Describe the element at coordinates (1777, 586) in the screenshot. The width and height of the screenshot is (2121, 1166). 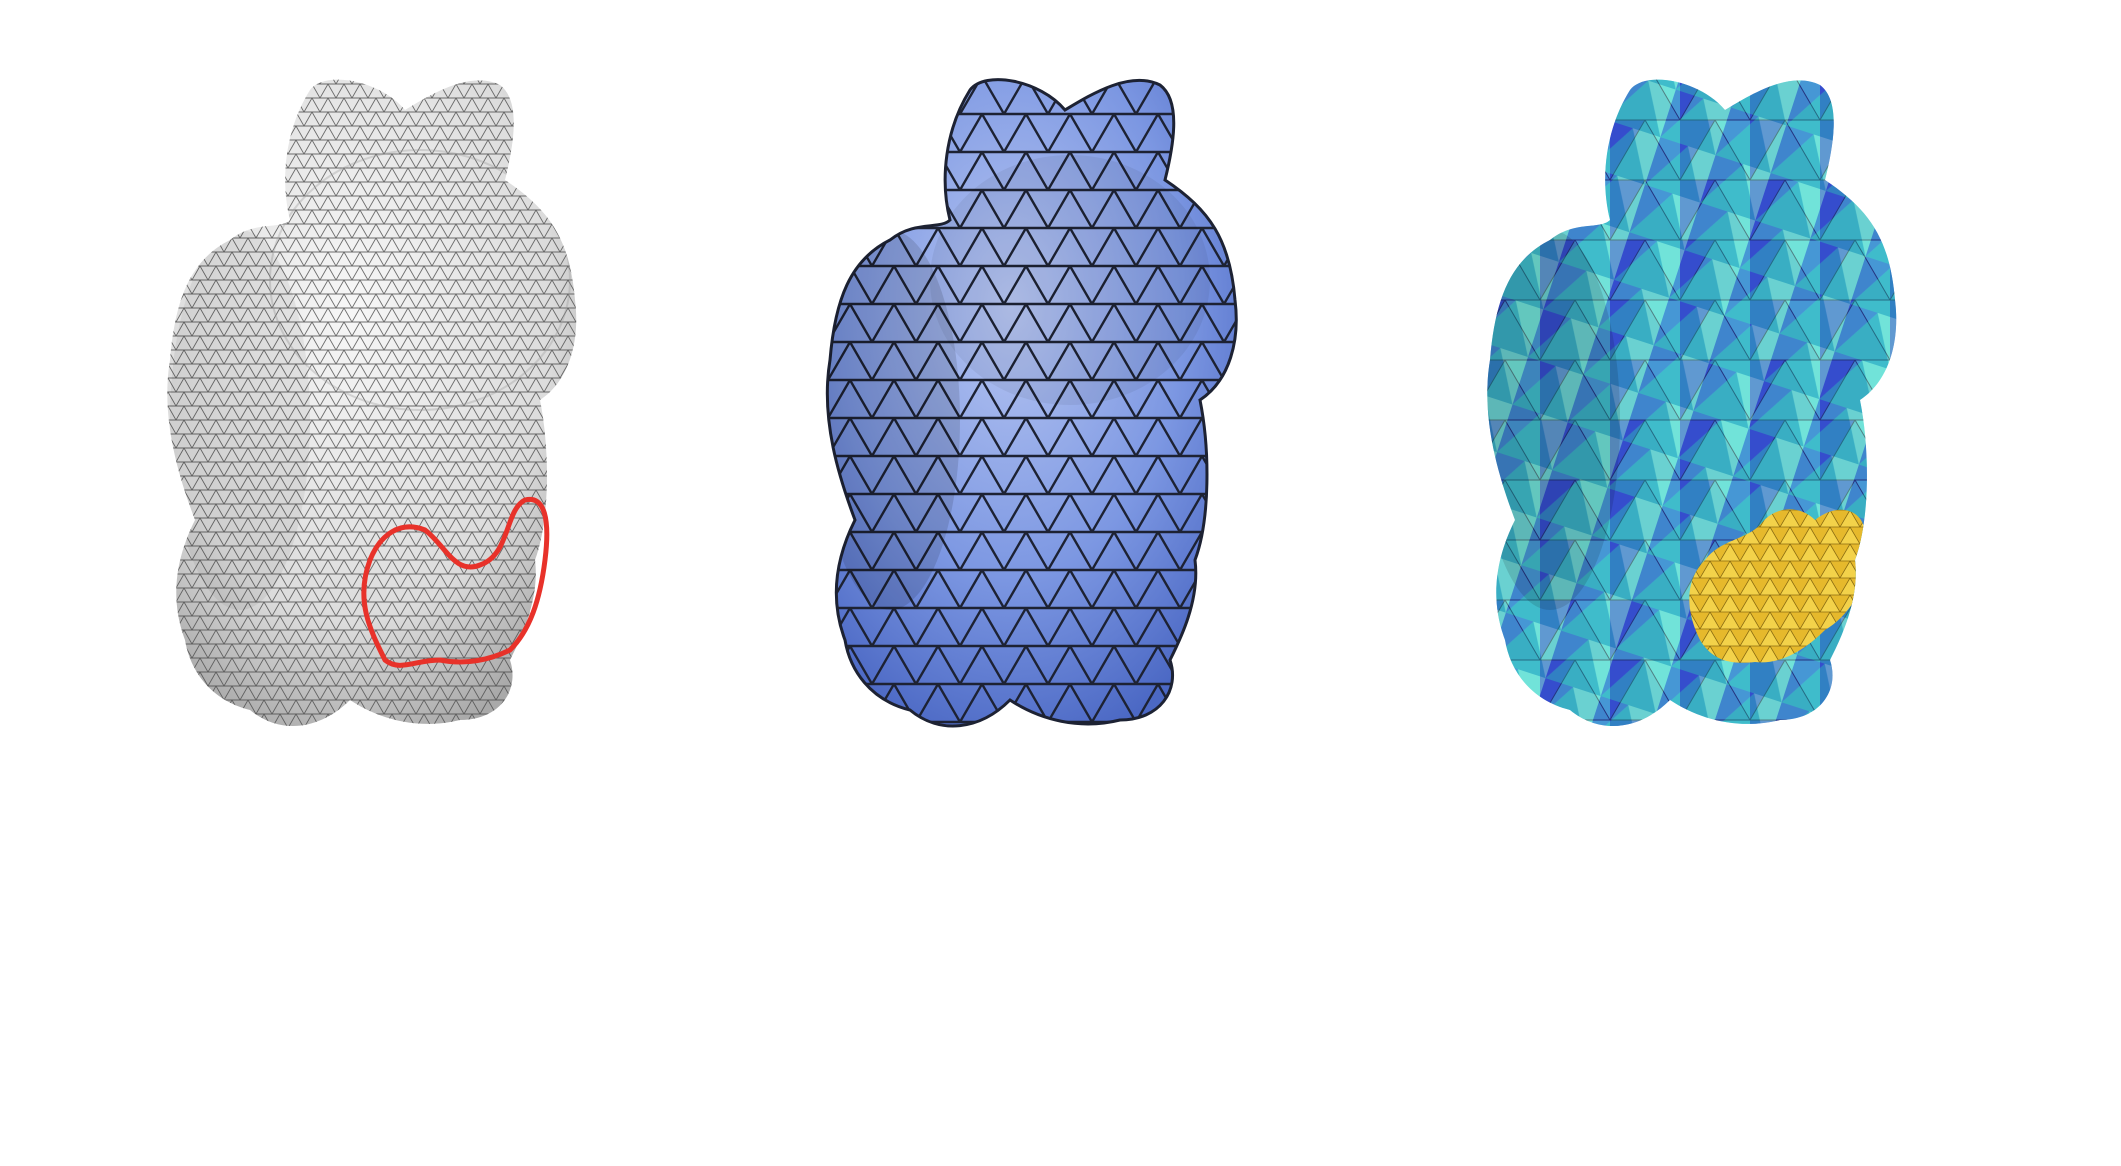
I see `yellow-region` at that location.